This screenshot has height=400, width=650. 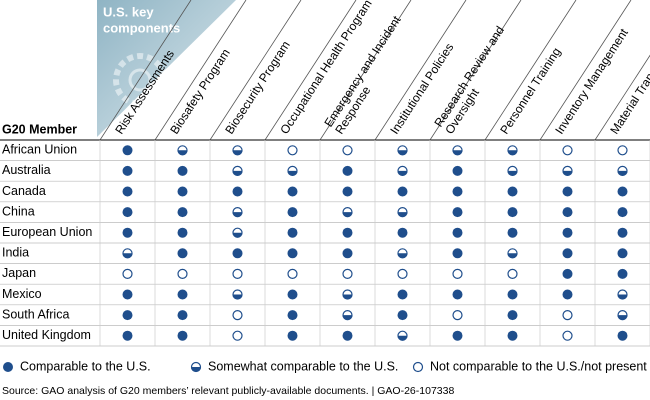 I want to click on corner-label: U.S. key, so click(x=128, y=11).